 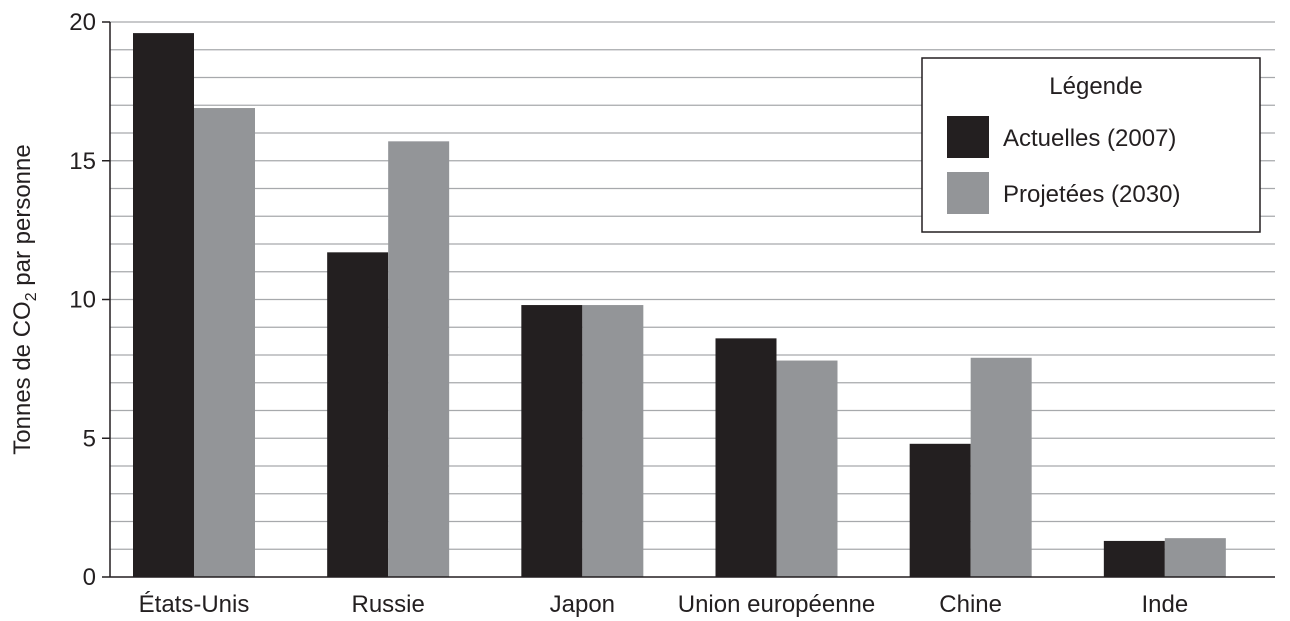 What do you see at coordinates (1095, 86) in the screenshot?
I see `legend-title: Légende` at bounding box center [1095, 86].